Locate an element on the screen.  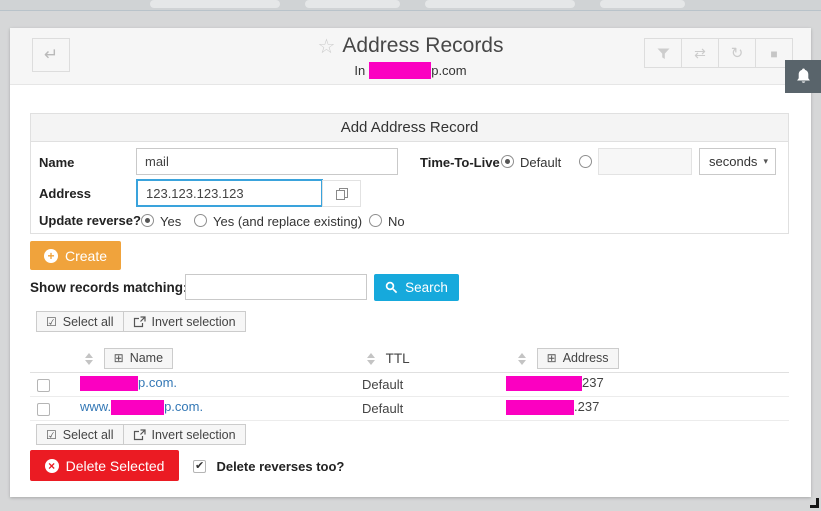
create-button: Create is located at coordinates (75, 255).